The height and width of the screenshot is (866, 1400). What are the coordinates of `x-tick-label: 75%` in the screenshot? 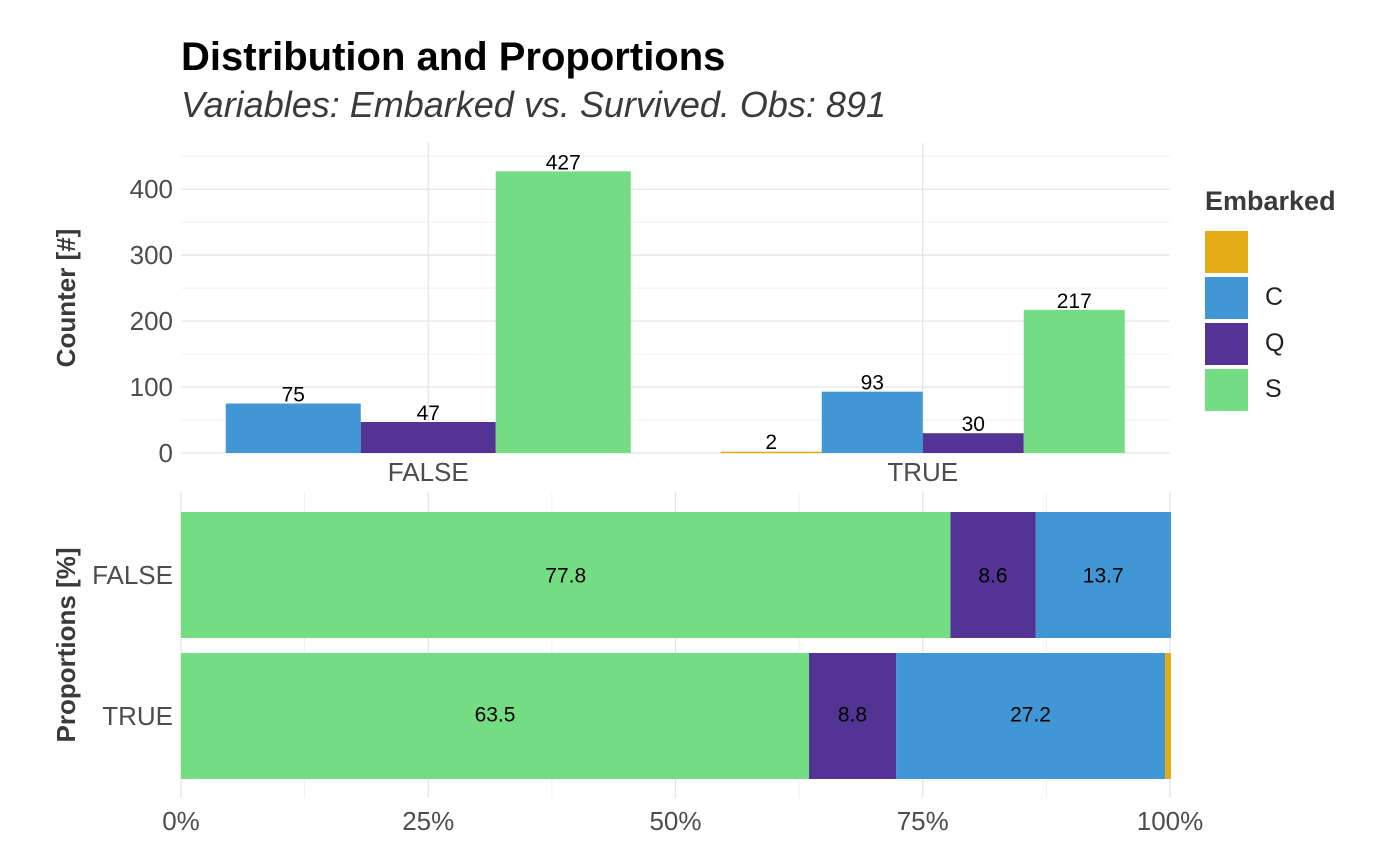 It's located at (923, 821).